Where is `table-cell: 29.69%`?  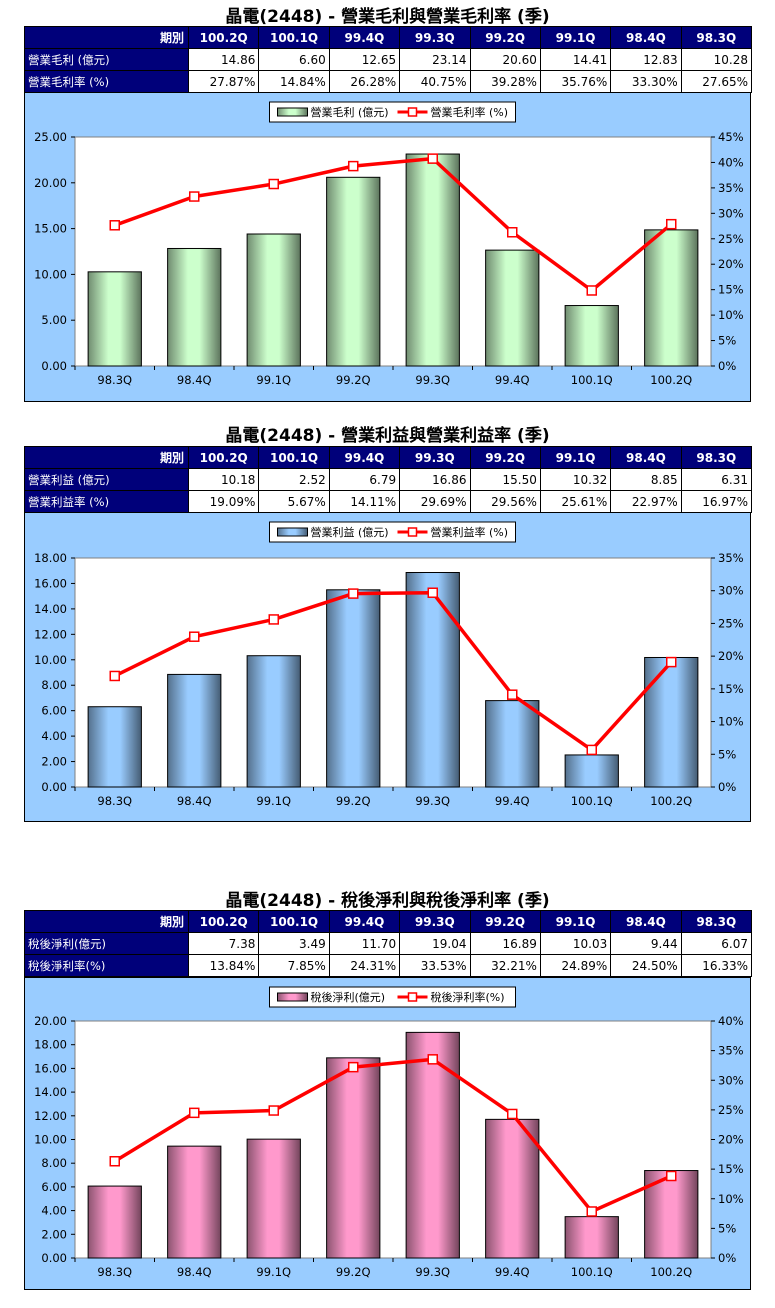 table-cell: 29.69% is located at coordinates (435, 501).